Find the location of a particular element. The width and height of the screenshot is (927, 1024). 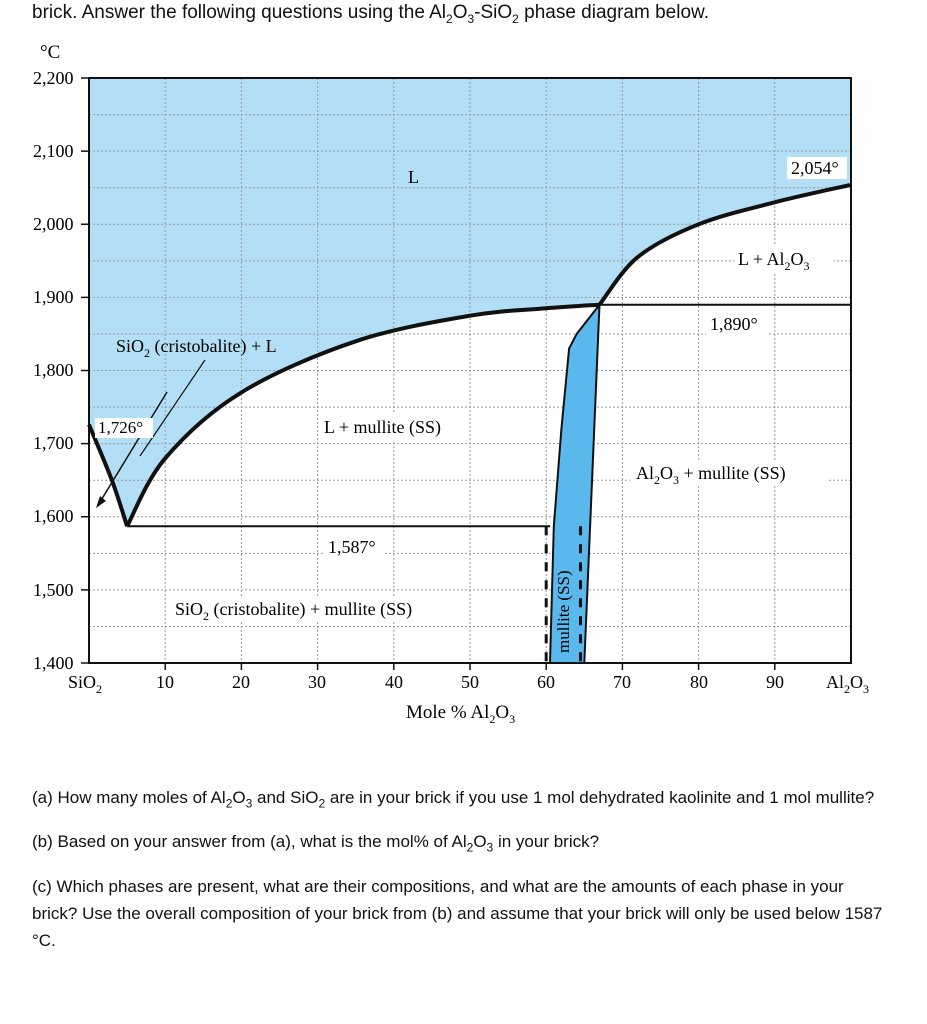

x-tick-label: 30 is located at coordinates (317, 682).